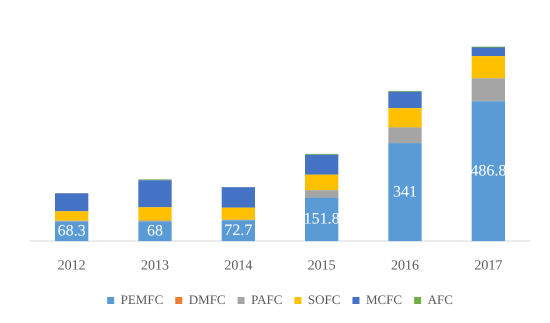  What do you see at coordinates (72, 231) in the screenshot?
I see `data-label: 68.3` at bounding box center [72, 231].